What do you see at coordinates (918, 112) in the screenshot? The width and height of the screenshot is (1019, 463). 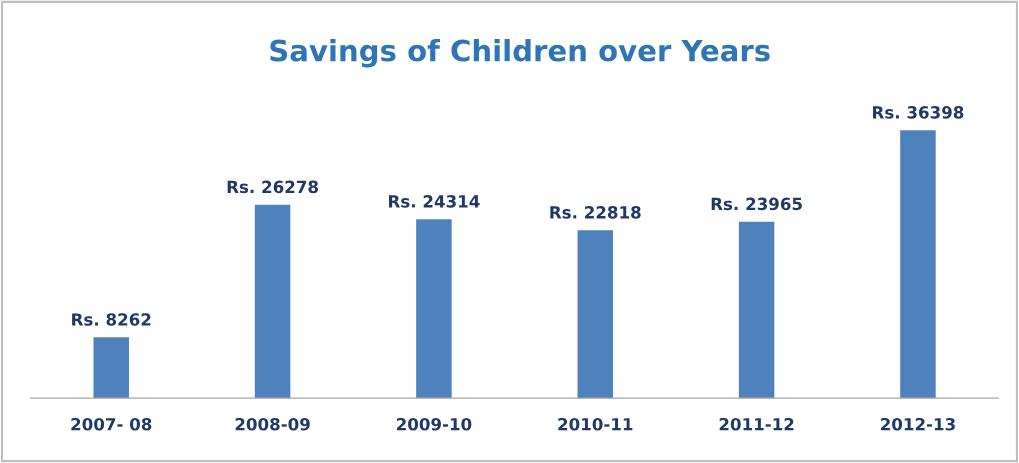 I see `data-label: Rs. 36398` at bounding box center [918, 112].